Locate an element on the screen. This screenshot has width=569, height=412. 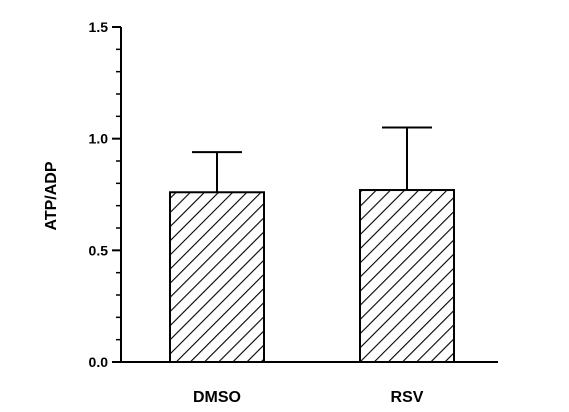
y-tick-label: 1.5 is located at coordinates (99, 27).